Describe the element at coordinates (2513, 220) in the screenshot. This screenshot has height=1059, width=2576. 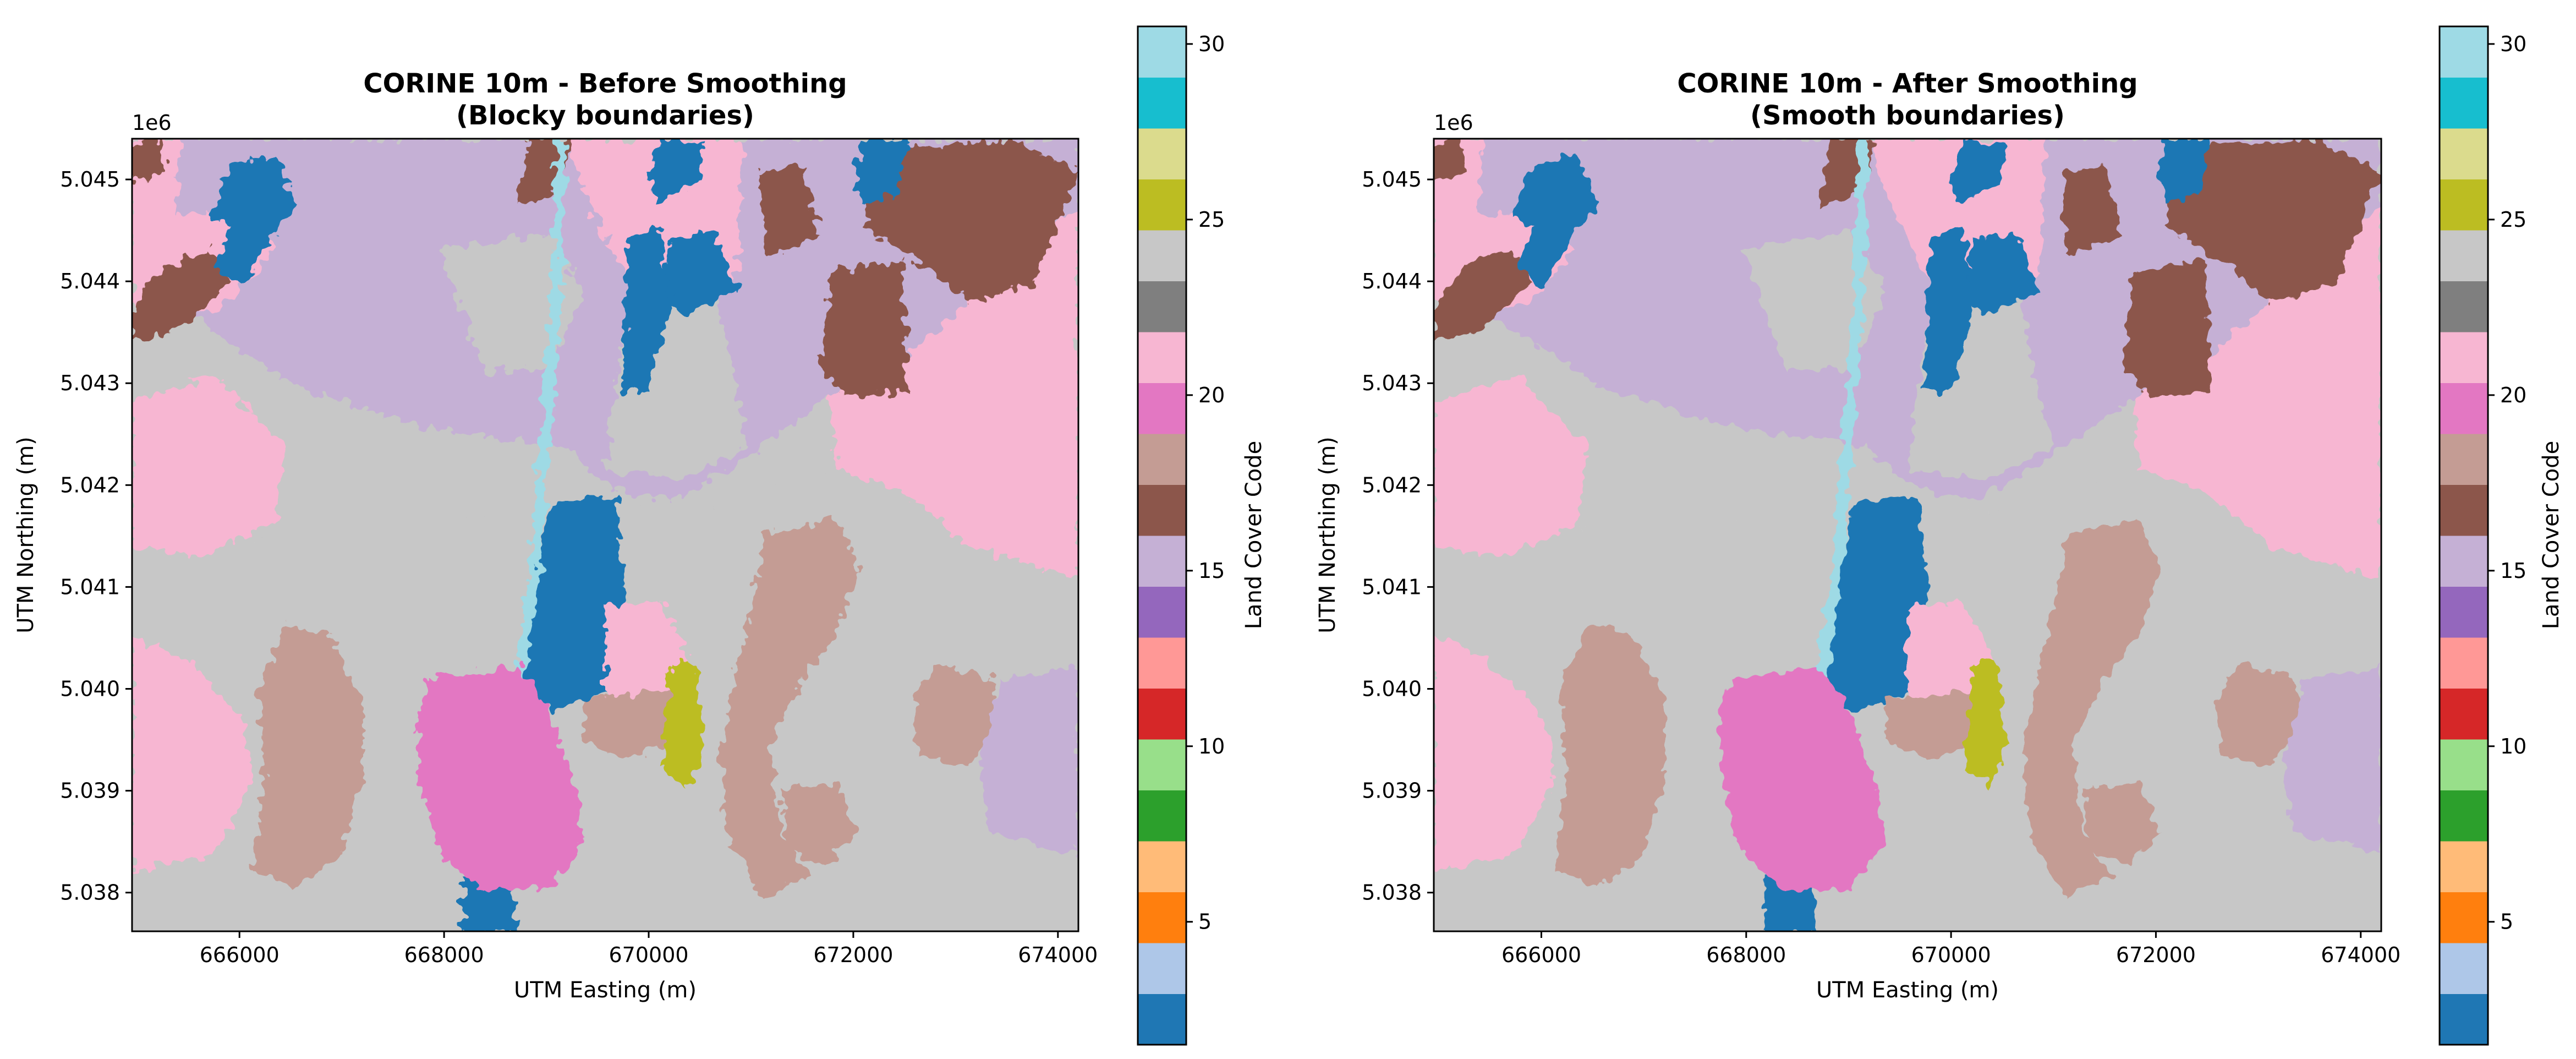
I see `colorbar-tick-label: 25` at that location.